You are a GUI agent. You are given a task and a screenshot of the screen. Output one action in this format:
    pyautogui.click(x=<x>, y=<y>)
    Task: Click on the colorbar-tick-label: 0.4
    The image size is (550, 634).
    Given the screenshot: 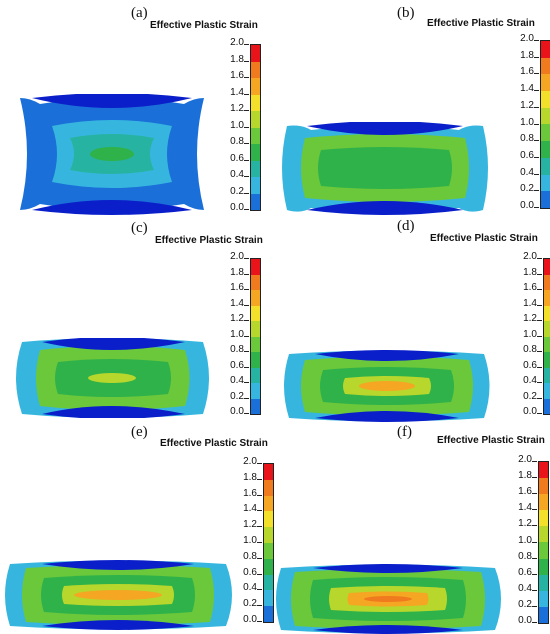 What is the action you would take?
    pyautogui.click(x=237, y=174)
    